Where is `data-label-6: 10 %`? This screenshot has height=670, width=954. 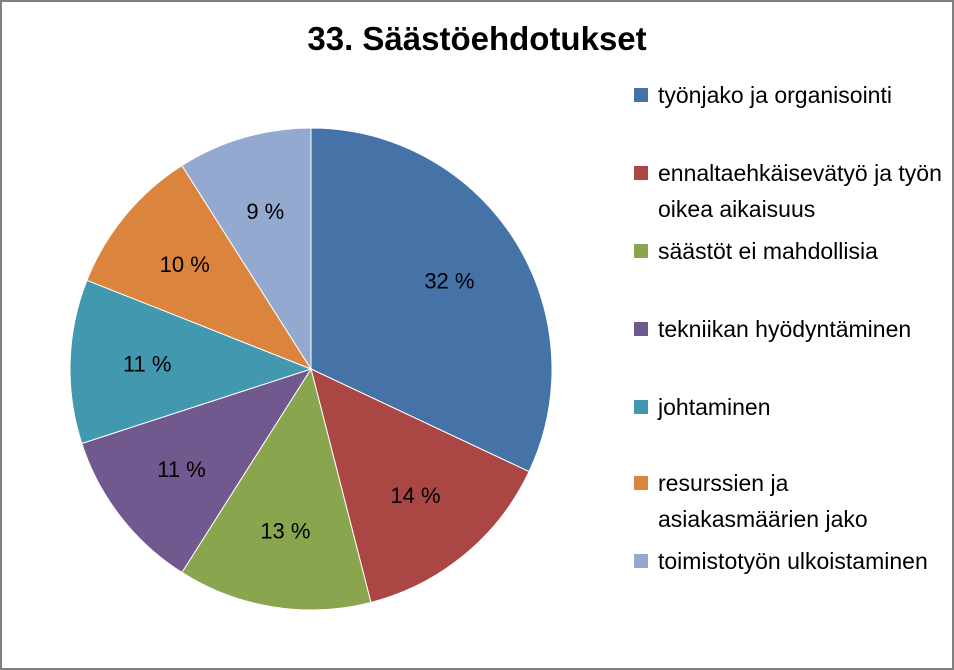 data-label-6: 10 % is located at coordinates (185, 264).